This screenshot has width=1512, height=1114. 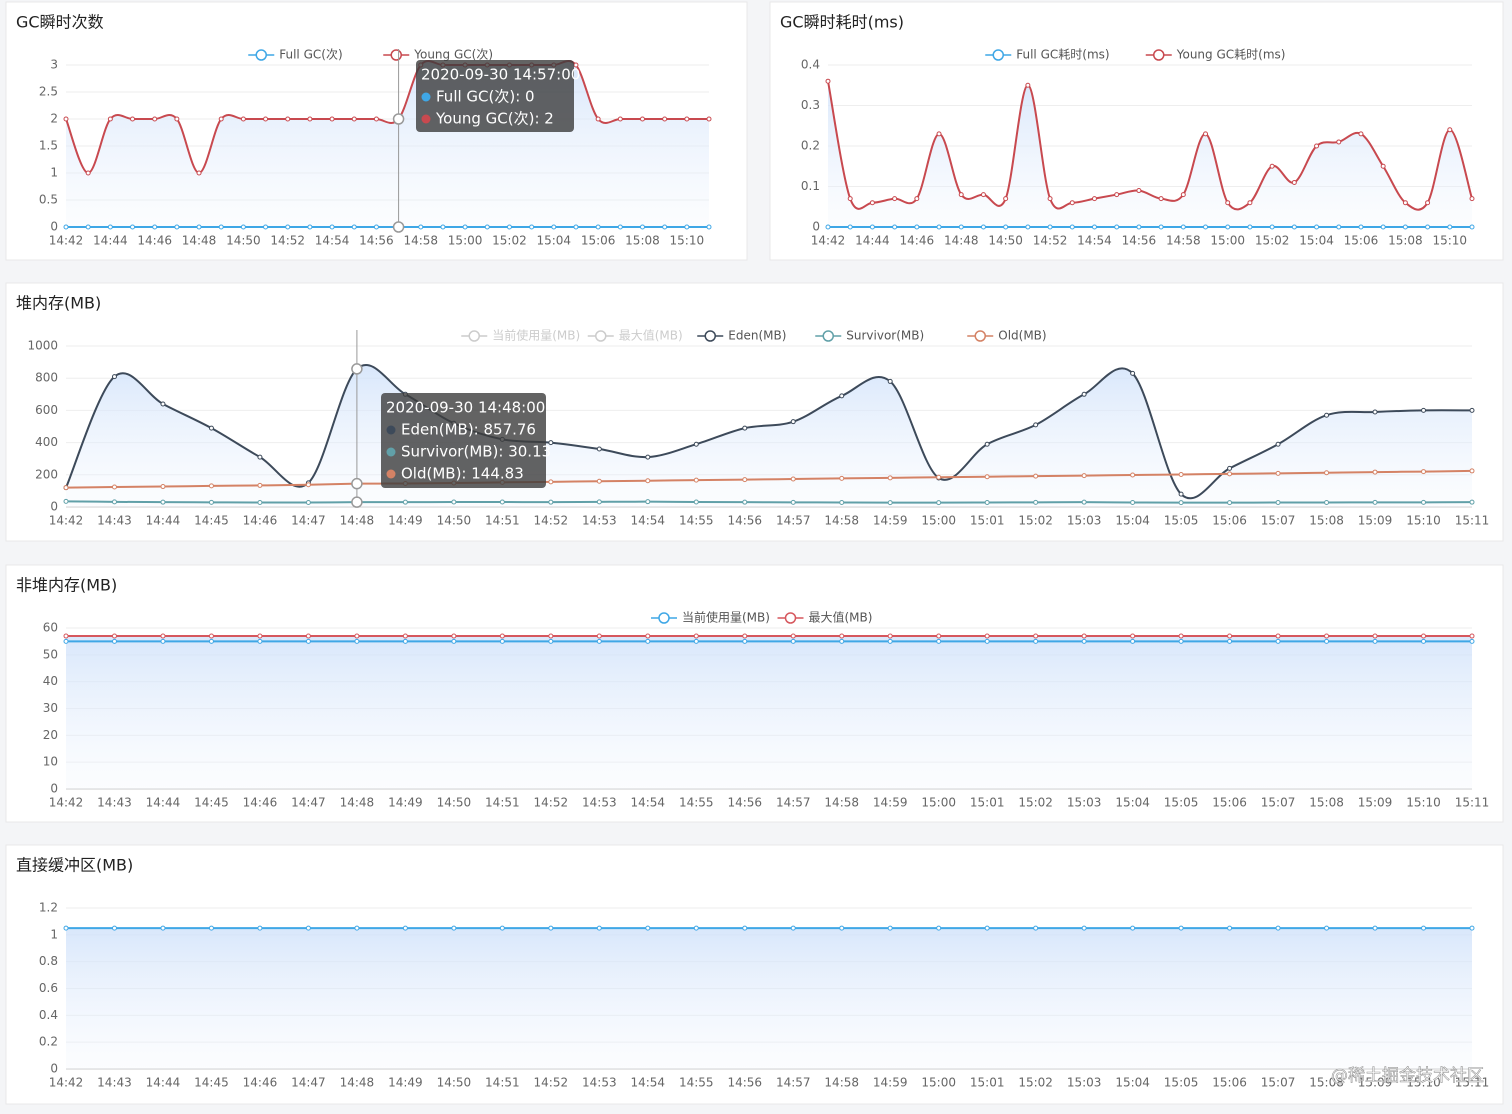 What do you see at coordinates (48, 961) in the screenshot?
I see `y-tick-label: 0.8` at bounding box center [48, 961].